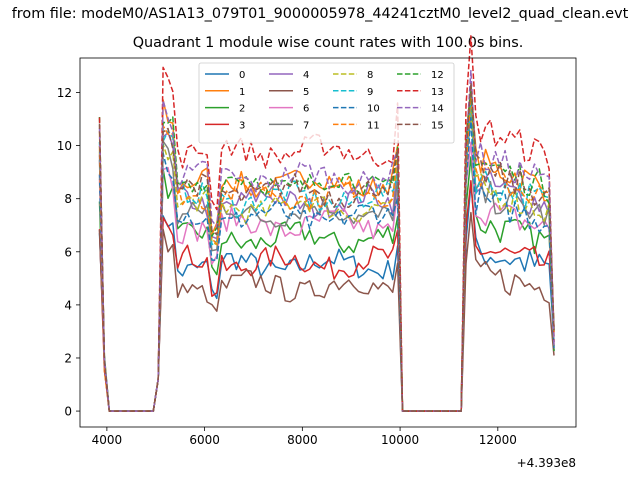  Describe the element at coordinates (306, 75) in the screenshot. I see `legend-label-4: 4` at that location.